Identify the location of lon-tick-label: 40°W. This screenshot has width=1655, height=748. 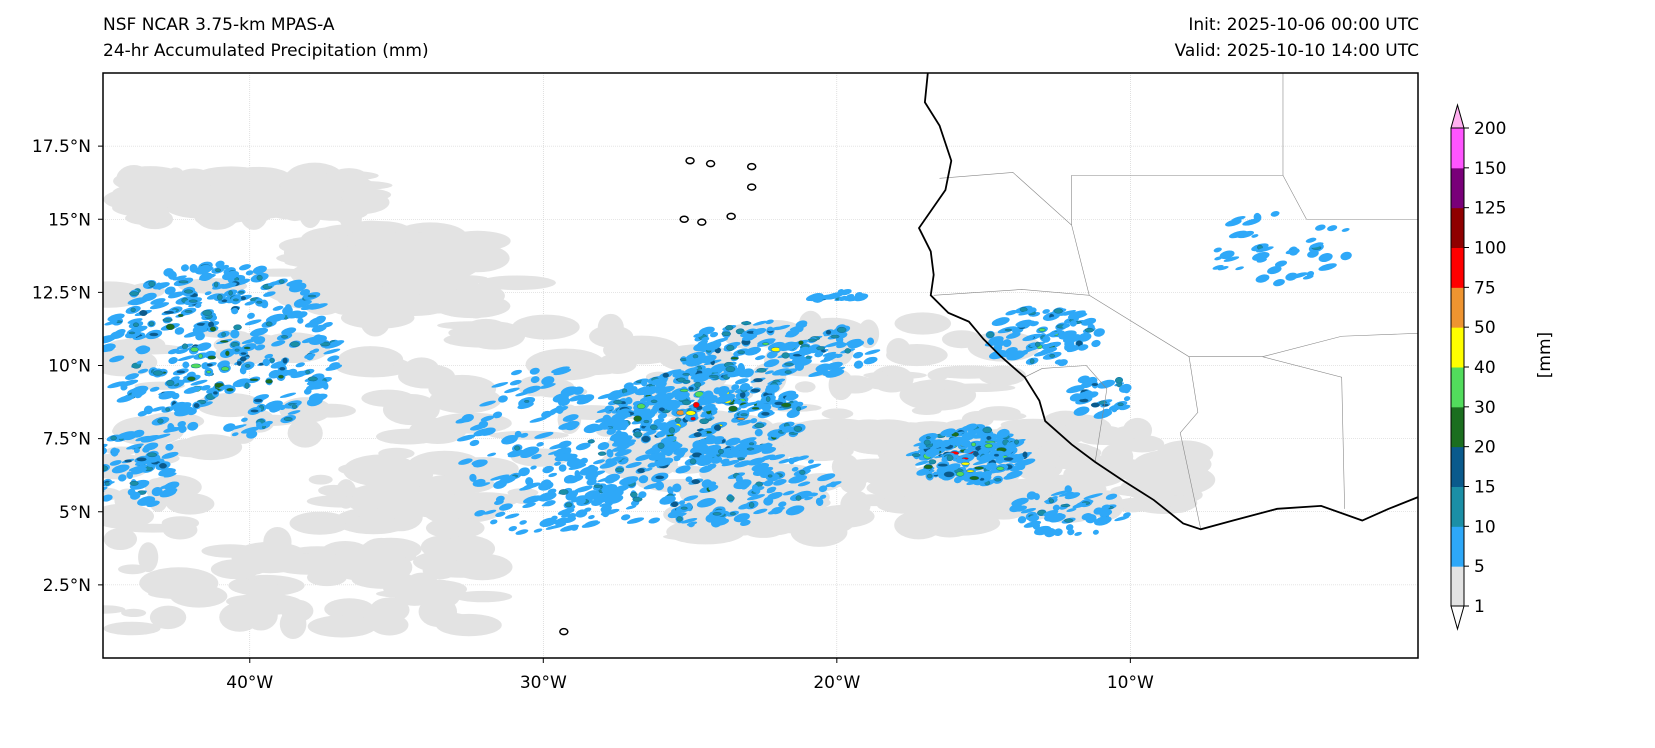
(249, 683).